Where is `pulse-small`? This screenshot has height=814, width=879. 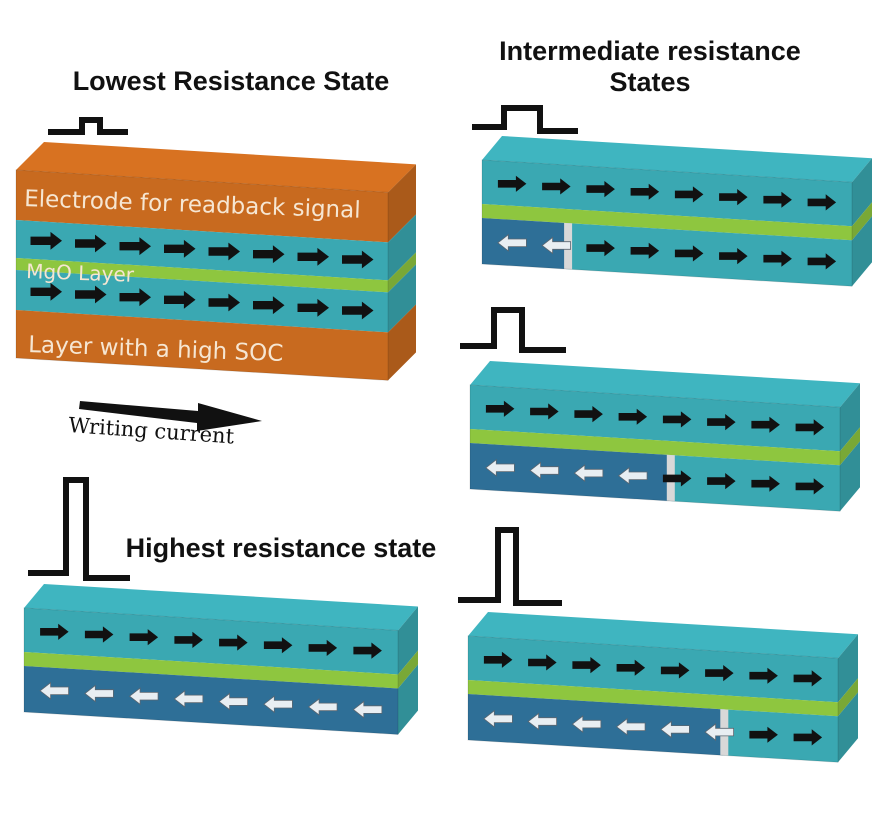
pulse-small is located at coordinates (88, 126).